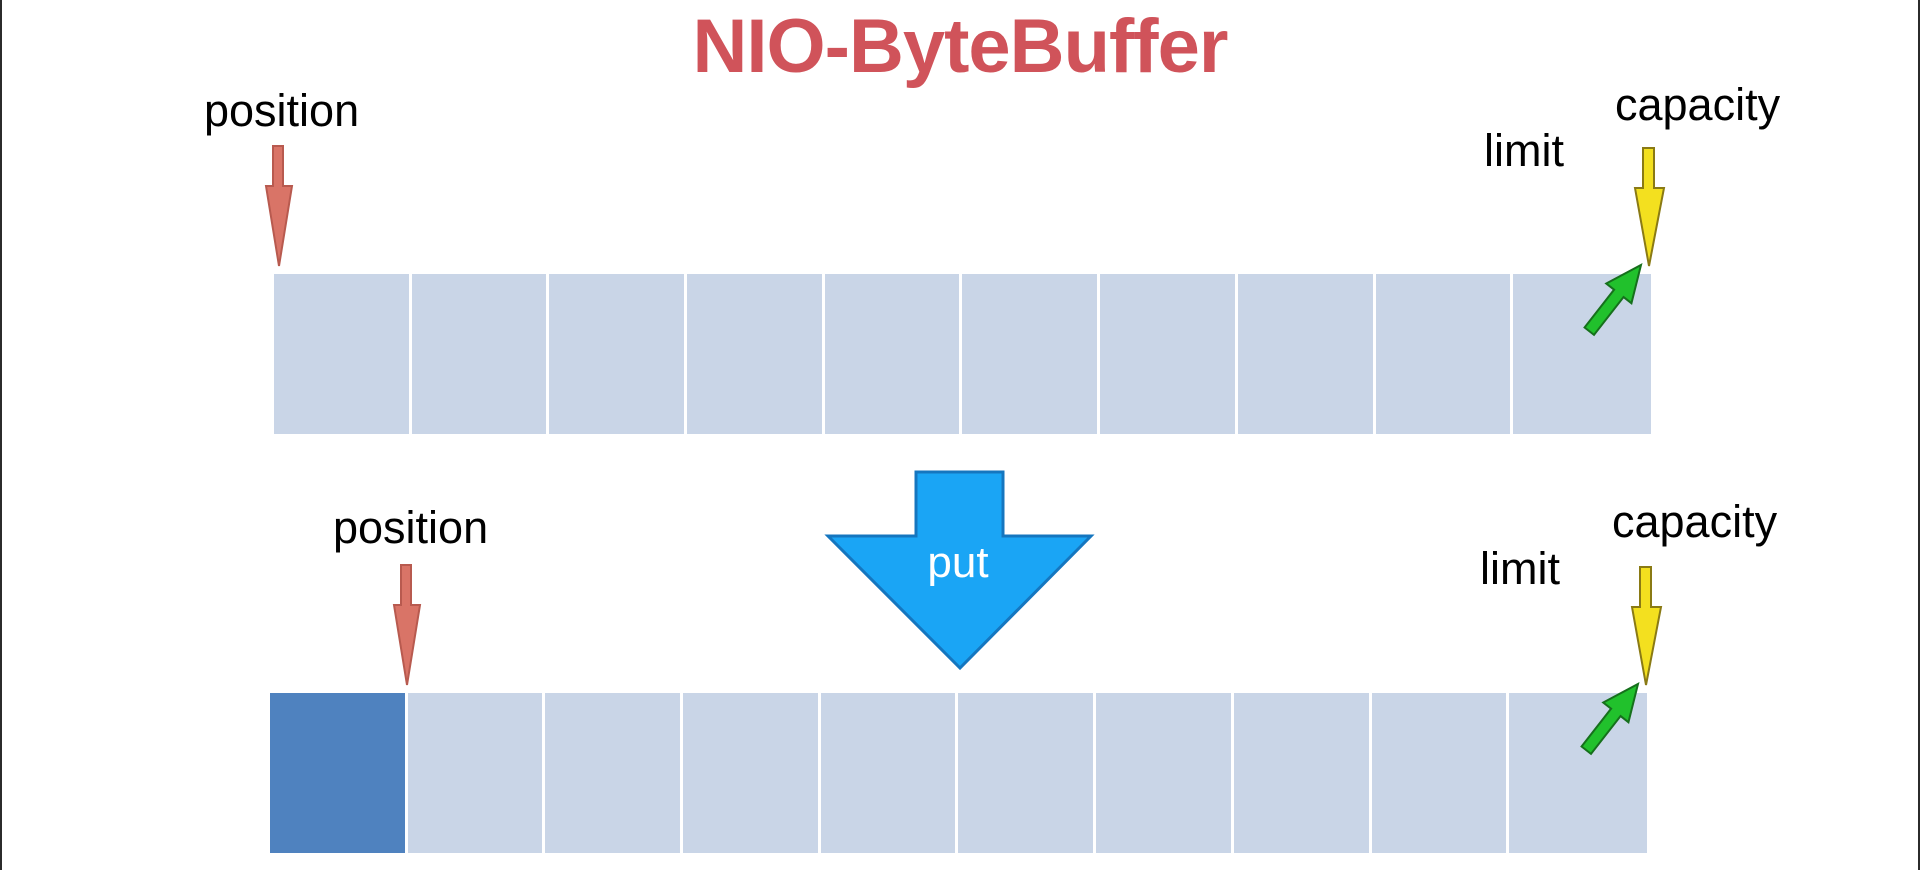 The width and height of the screenshot is (1920, 870). What do you see at coordinates (960, 46) in the screenshot?
I see `diagram-title: NIO-ByteBuffer` at bounding box center [960, 46].